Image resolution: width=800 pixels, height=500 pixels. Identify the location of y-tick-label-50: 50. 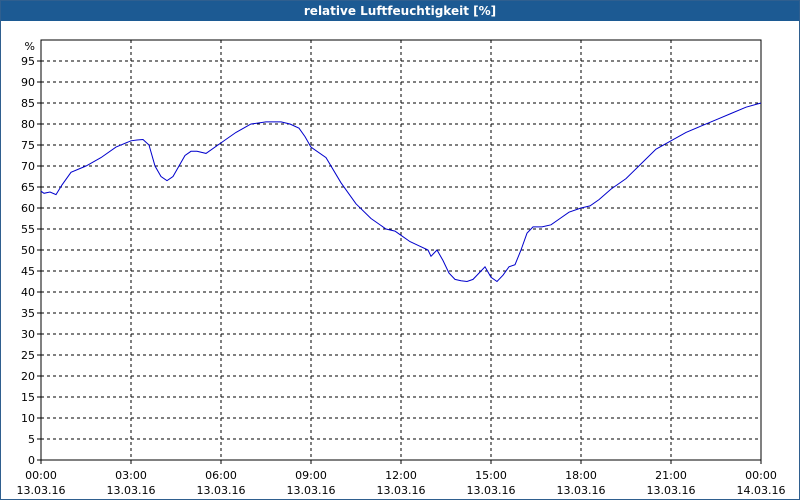
(28, 250).